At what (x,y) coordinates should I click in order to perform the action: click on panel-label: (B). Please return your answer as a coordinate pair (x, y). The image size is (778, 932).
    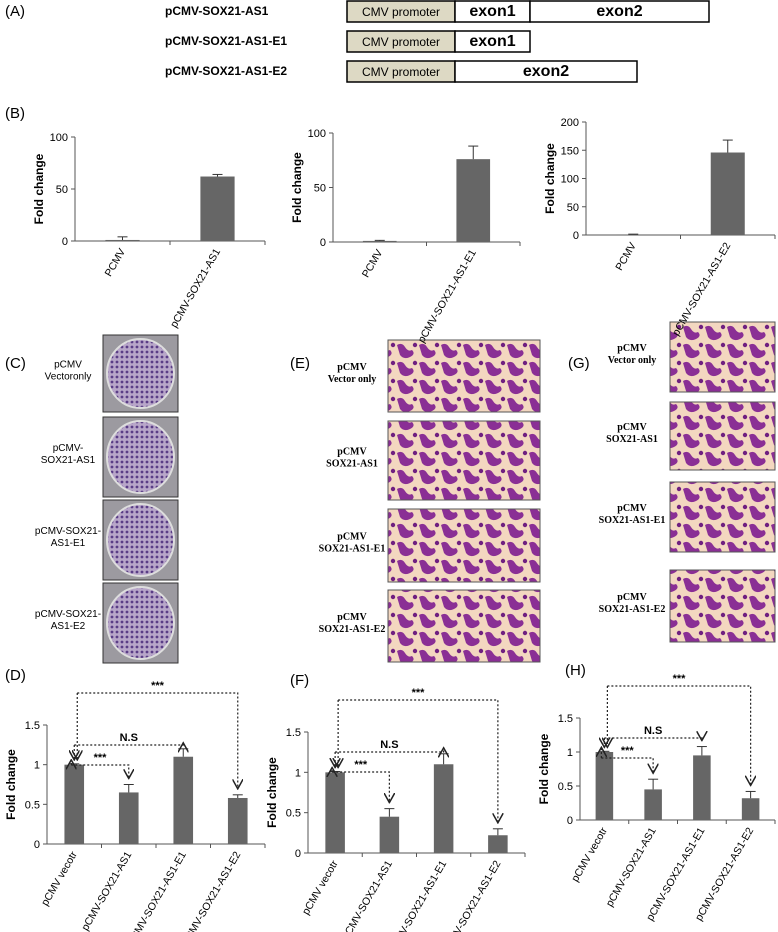
    Looking at the image, I should click on (15, 113).